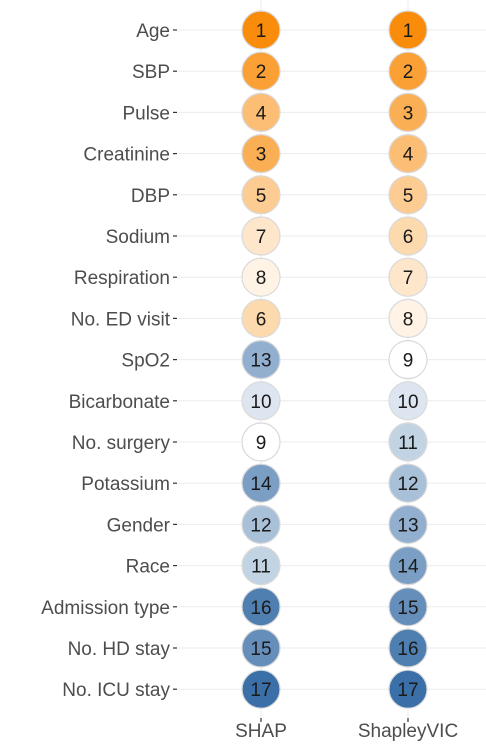  I want to click on rank-label: 1, so click(261, 31).